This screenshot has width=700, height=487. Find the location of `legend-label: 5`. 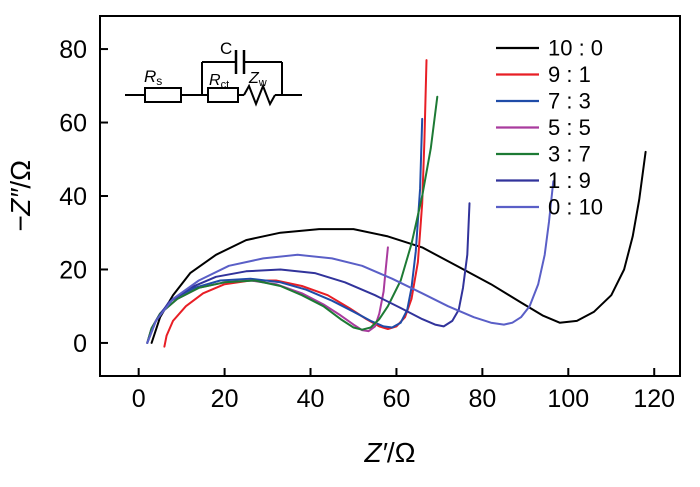

legend-label: 5 is located at coordinates (569, 127).